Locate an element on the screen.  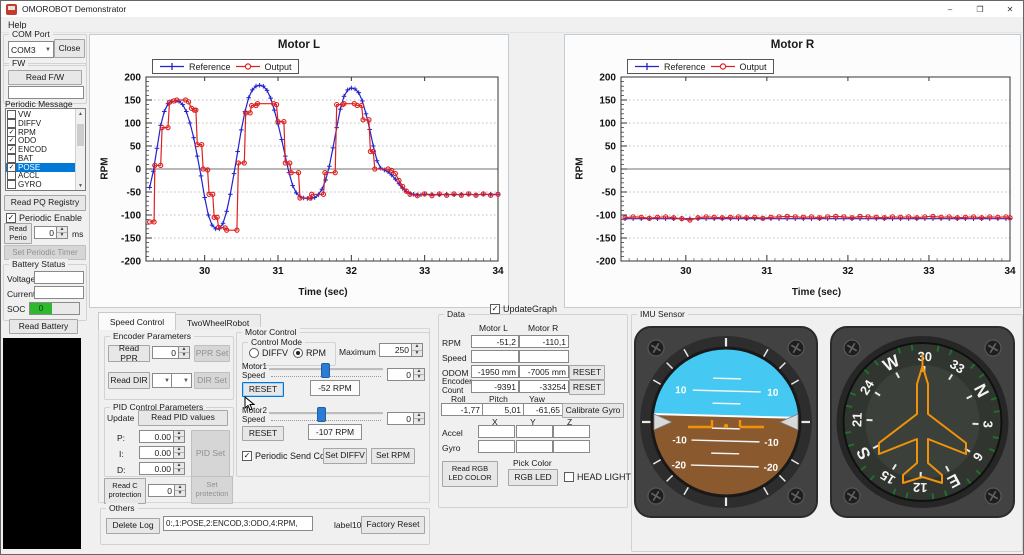
set-protection-button: Set protection is located at coordinates (212, 490).